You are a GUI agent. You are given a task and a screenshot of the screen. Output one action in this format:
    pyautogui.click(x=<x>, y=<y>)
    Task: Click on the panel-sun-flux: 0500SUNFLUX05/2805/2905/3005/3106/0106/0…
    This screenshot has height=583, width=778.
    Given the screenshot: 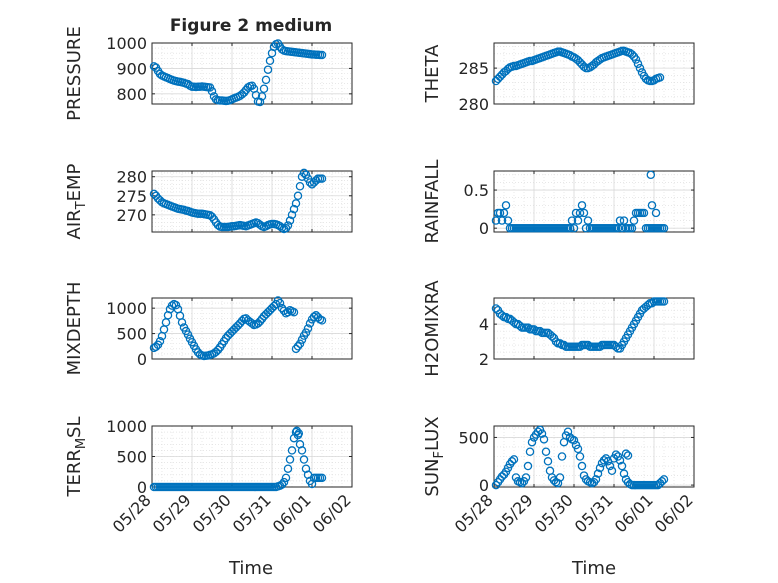 What is the action you would take?
    pyautogui.click(x=559, y=476)
    